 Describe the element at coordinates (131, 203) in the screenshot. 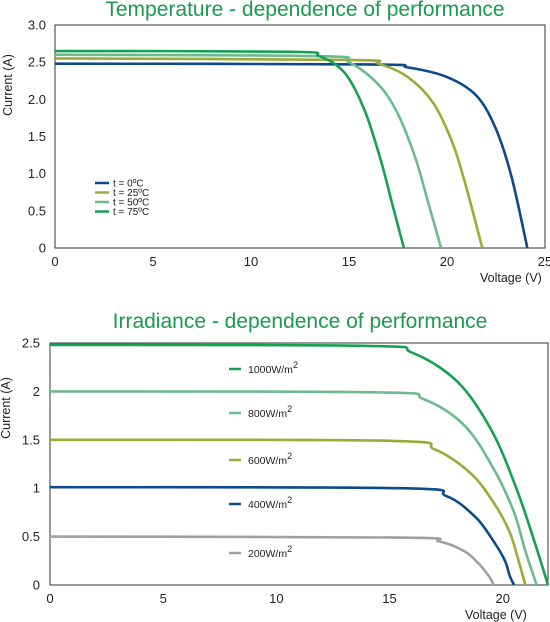

I see `legend-label: t = 50ºC` at that location.